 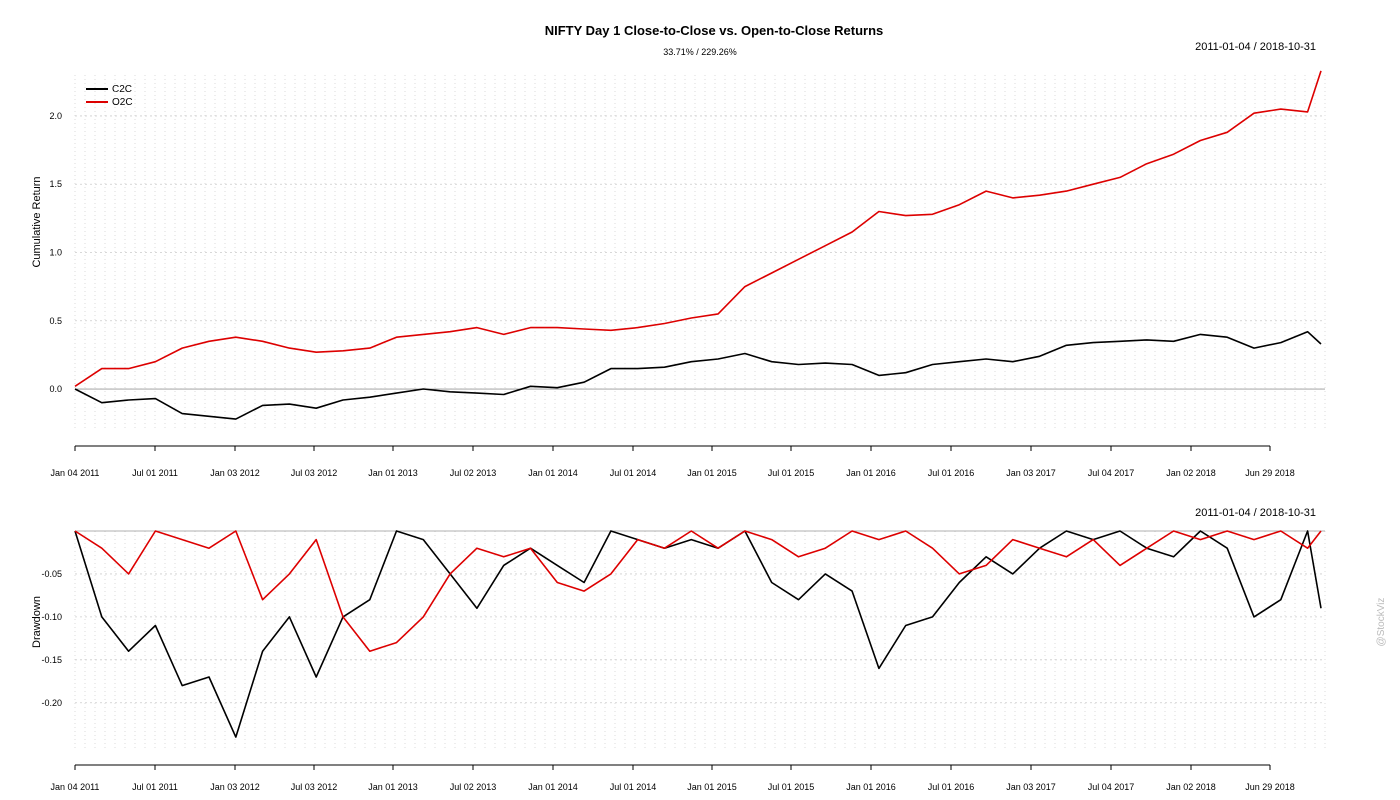 I want to click on bottom-x-tick-label: Jun 29 2018, so click(x=1270, y=787).